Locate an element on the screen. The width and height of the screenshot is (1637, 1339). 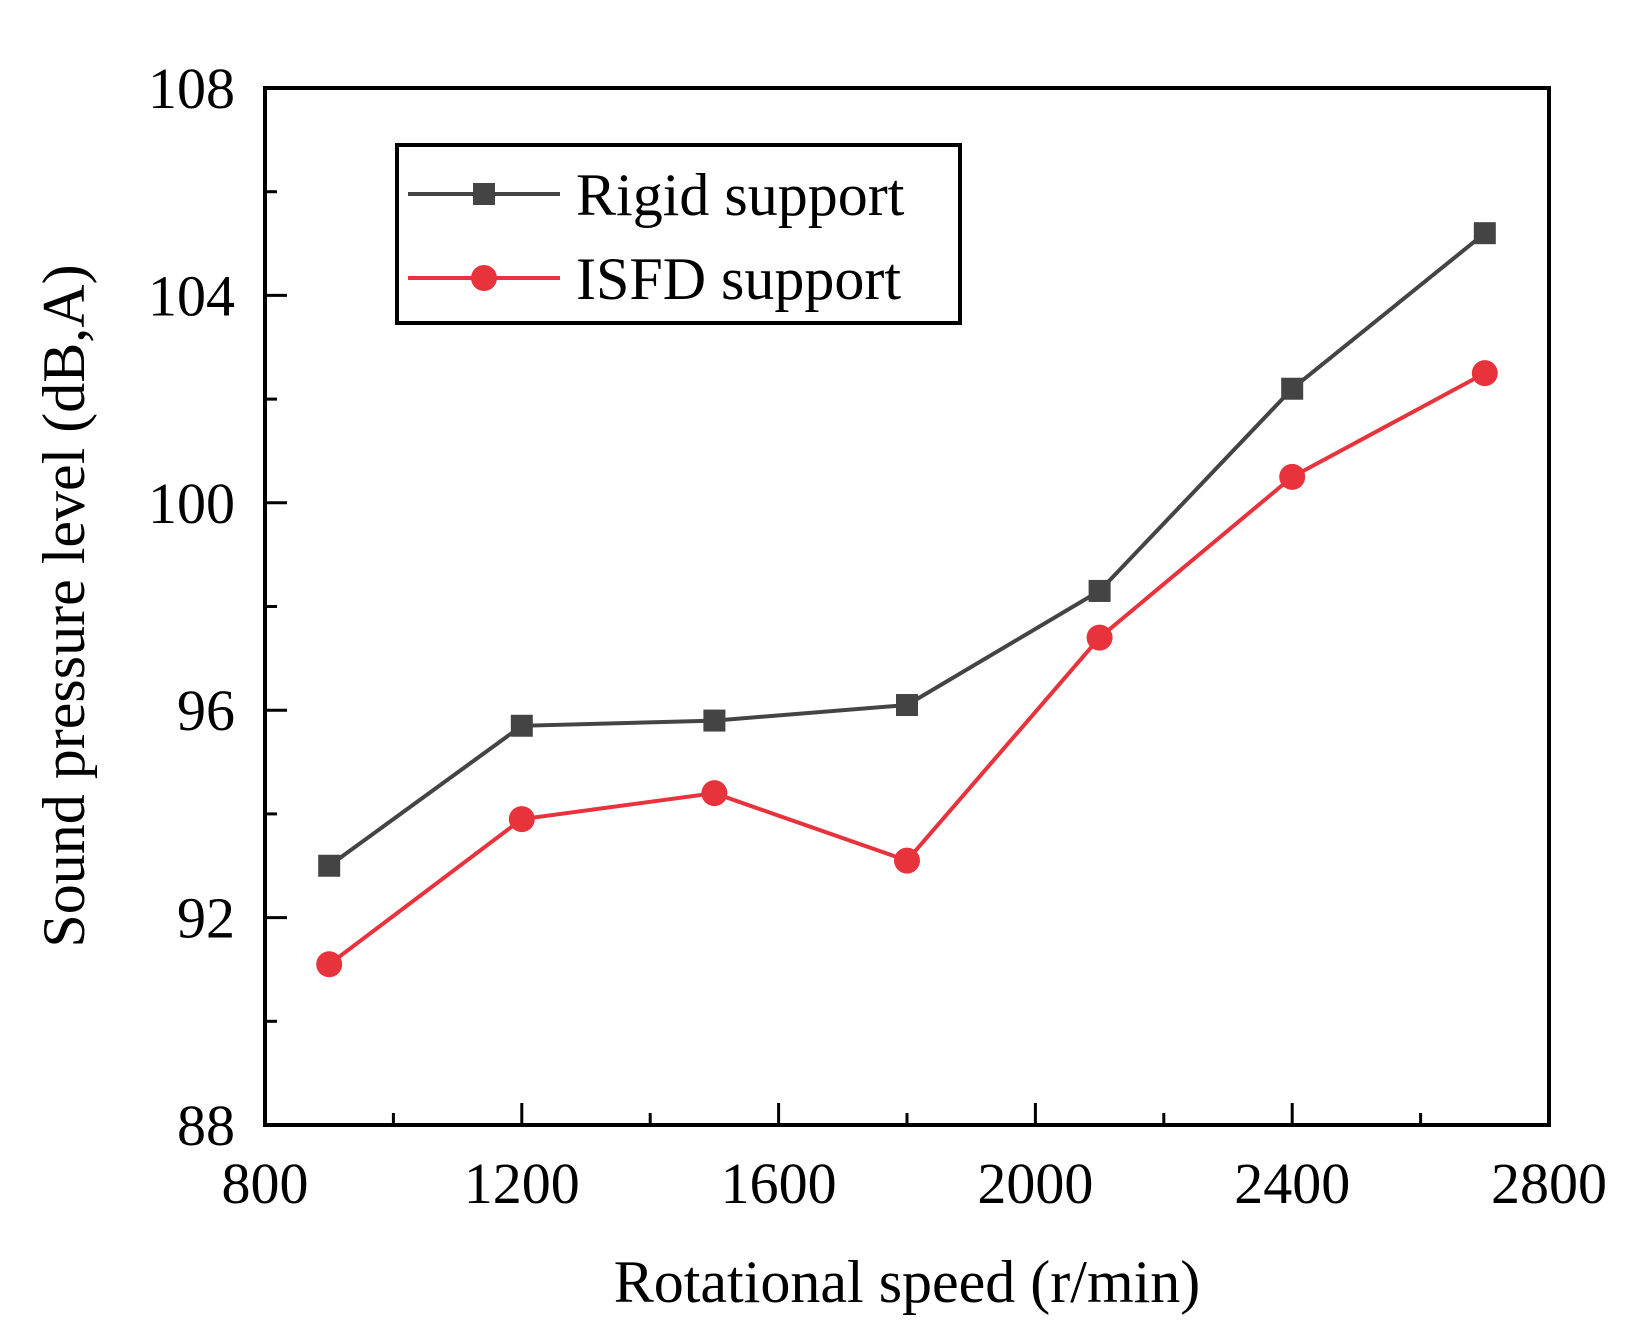
legend-marker-rigid is located at coordinates (484, 194).